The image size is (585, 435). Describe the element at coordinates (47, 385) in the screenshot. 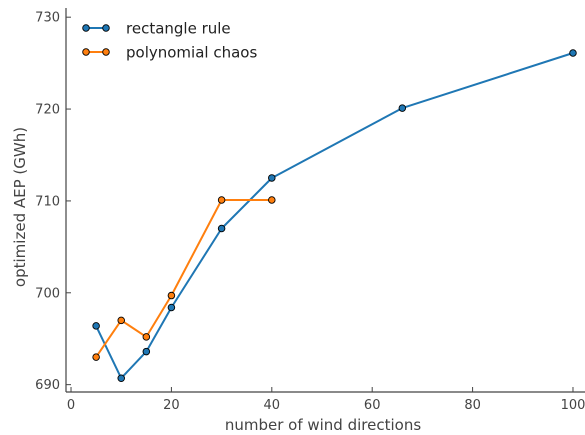

I see `y-tick-label: 690` at that location.